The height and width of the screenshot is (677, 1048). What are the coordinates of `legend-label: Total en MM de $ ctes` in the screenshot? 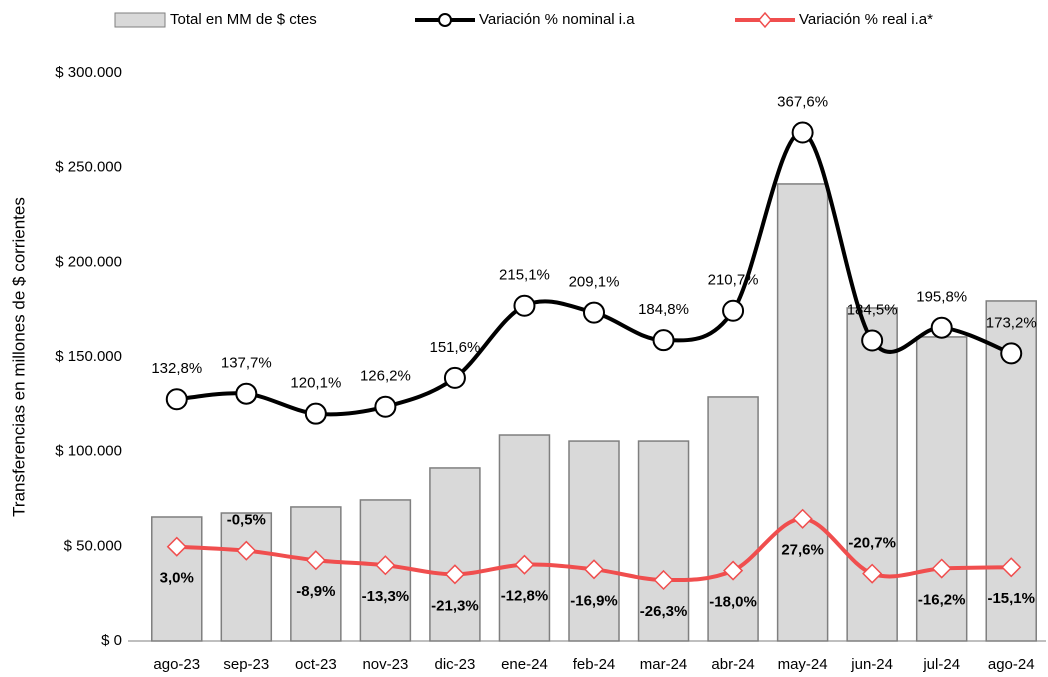 It's located at (243, 19).